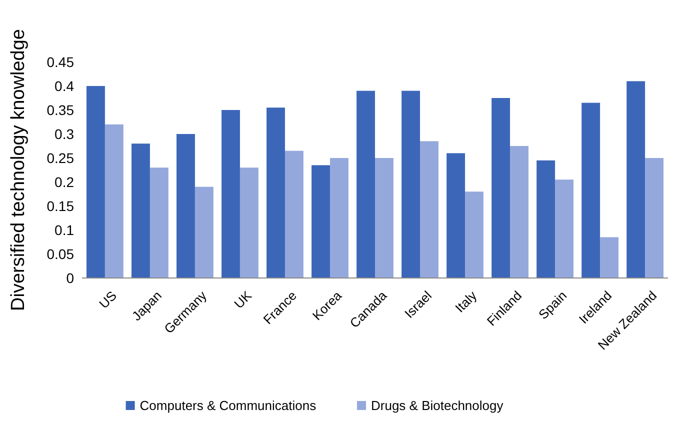 The image size is (678, 424). Describe the element at coordinates (60, 158) in the screenshot. I see `y-tick-label: 0.25` at that location.